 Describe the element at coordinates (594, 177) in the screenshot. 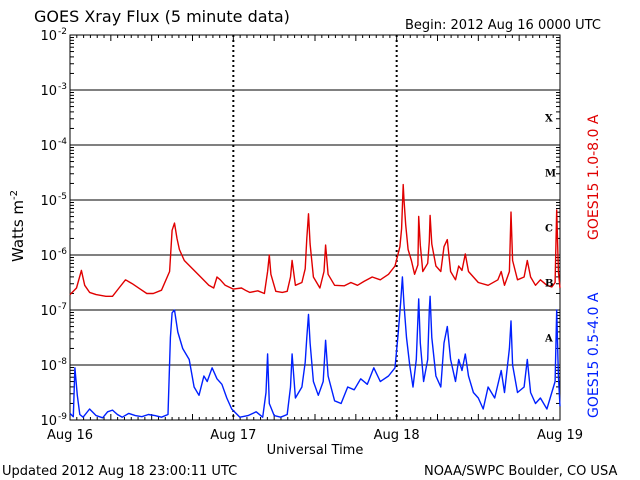

I see `legend-long-channel: GOES15 1.0-8.0 A` at that location.